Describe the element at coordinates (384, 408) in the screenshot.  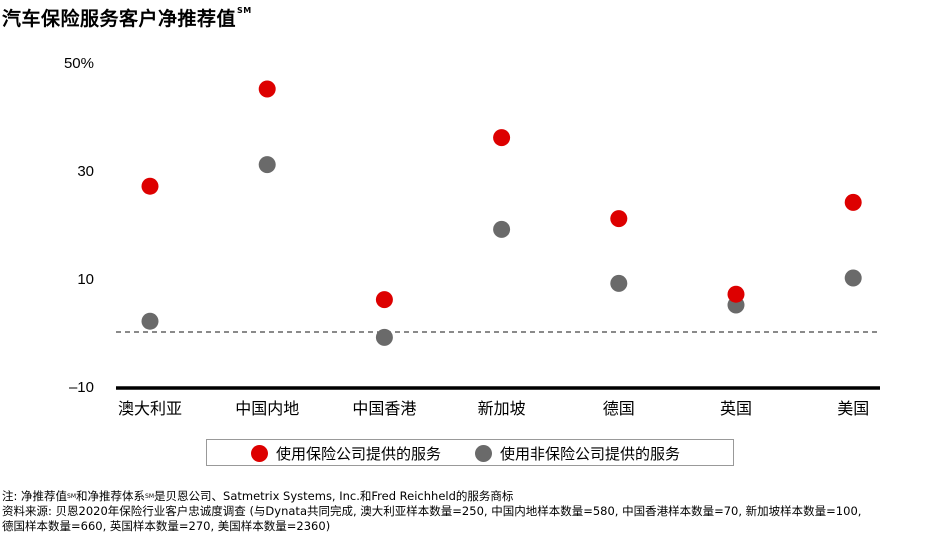
I see `category-label: 中国香港` at that location.